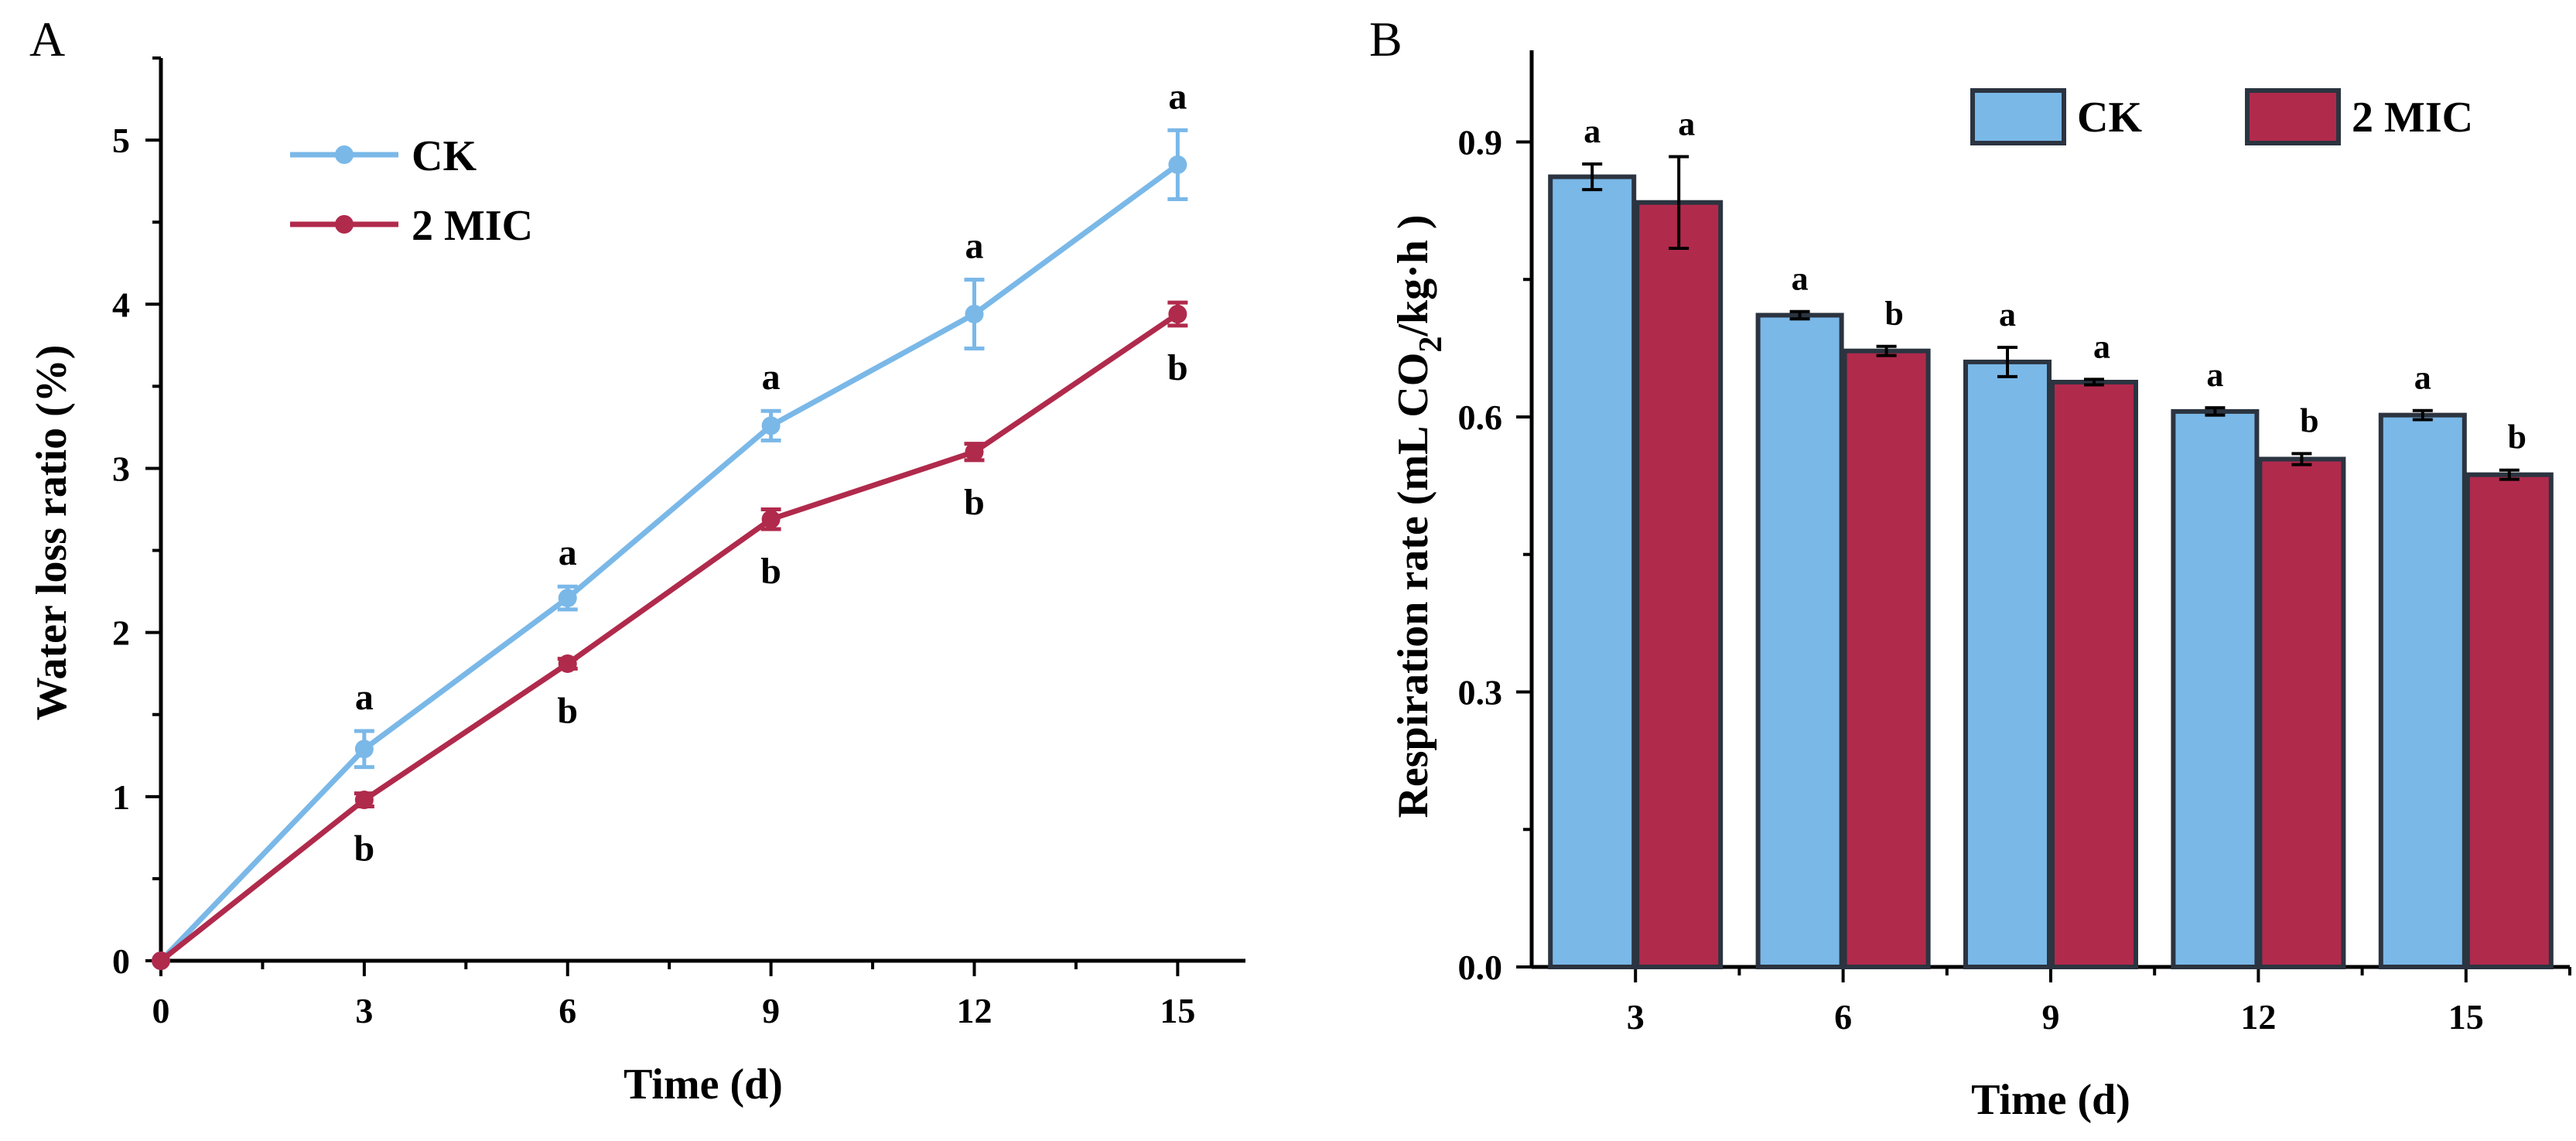  What do you see at coordinates (121, 797) in the screenshot?
I see `y-tick-label: 1` at bounding box center [121, 797].